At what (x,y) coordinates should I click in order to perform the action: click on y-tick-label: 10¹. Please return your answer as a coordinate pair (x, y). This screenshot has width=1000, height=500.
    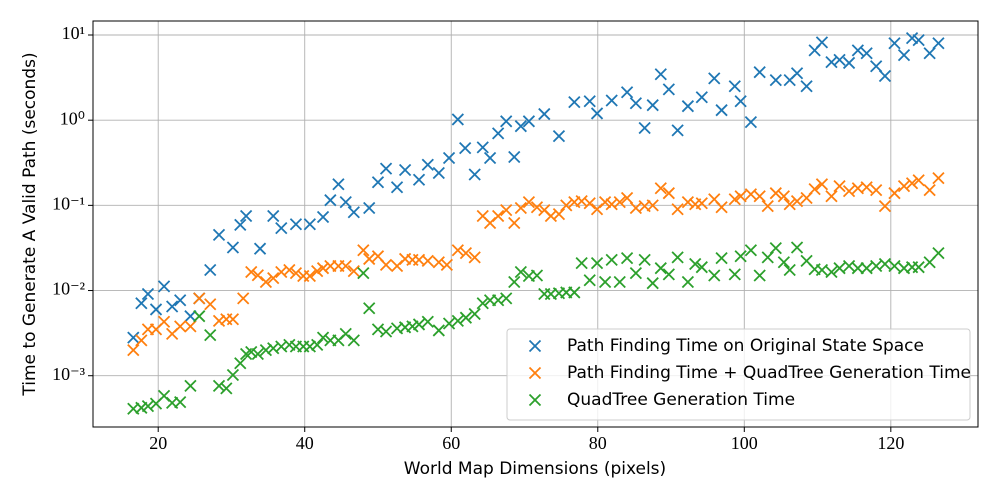
    Looking at the image, I should click on (73, 33).